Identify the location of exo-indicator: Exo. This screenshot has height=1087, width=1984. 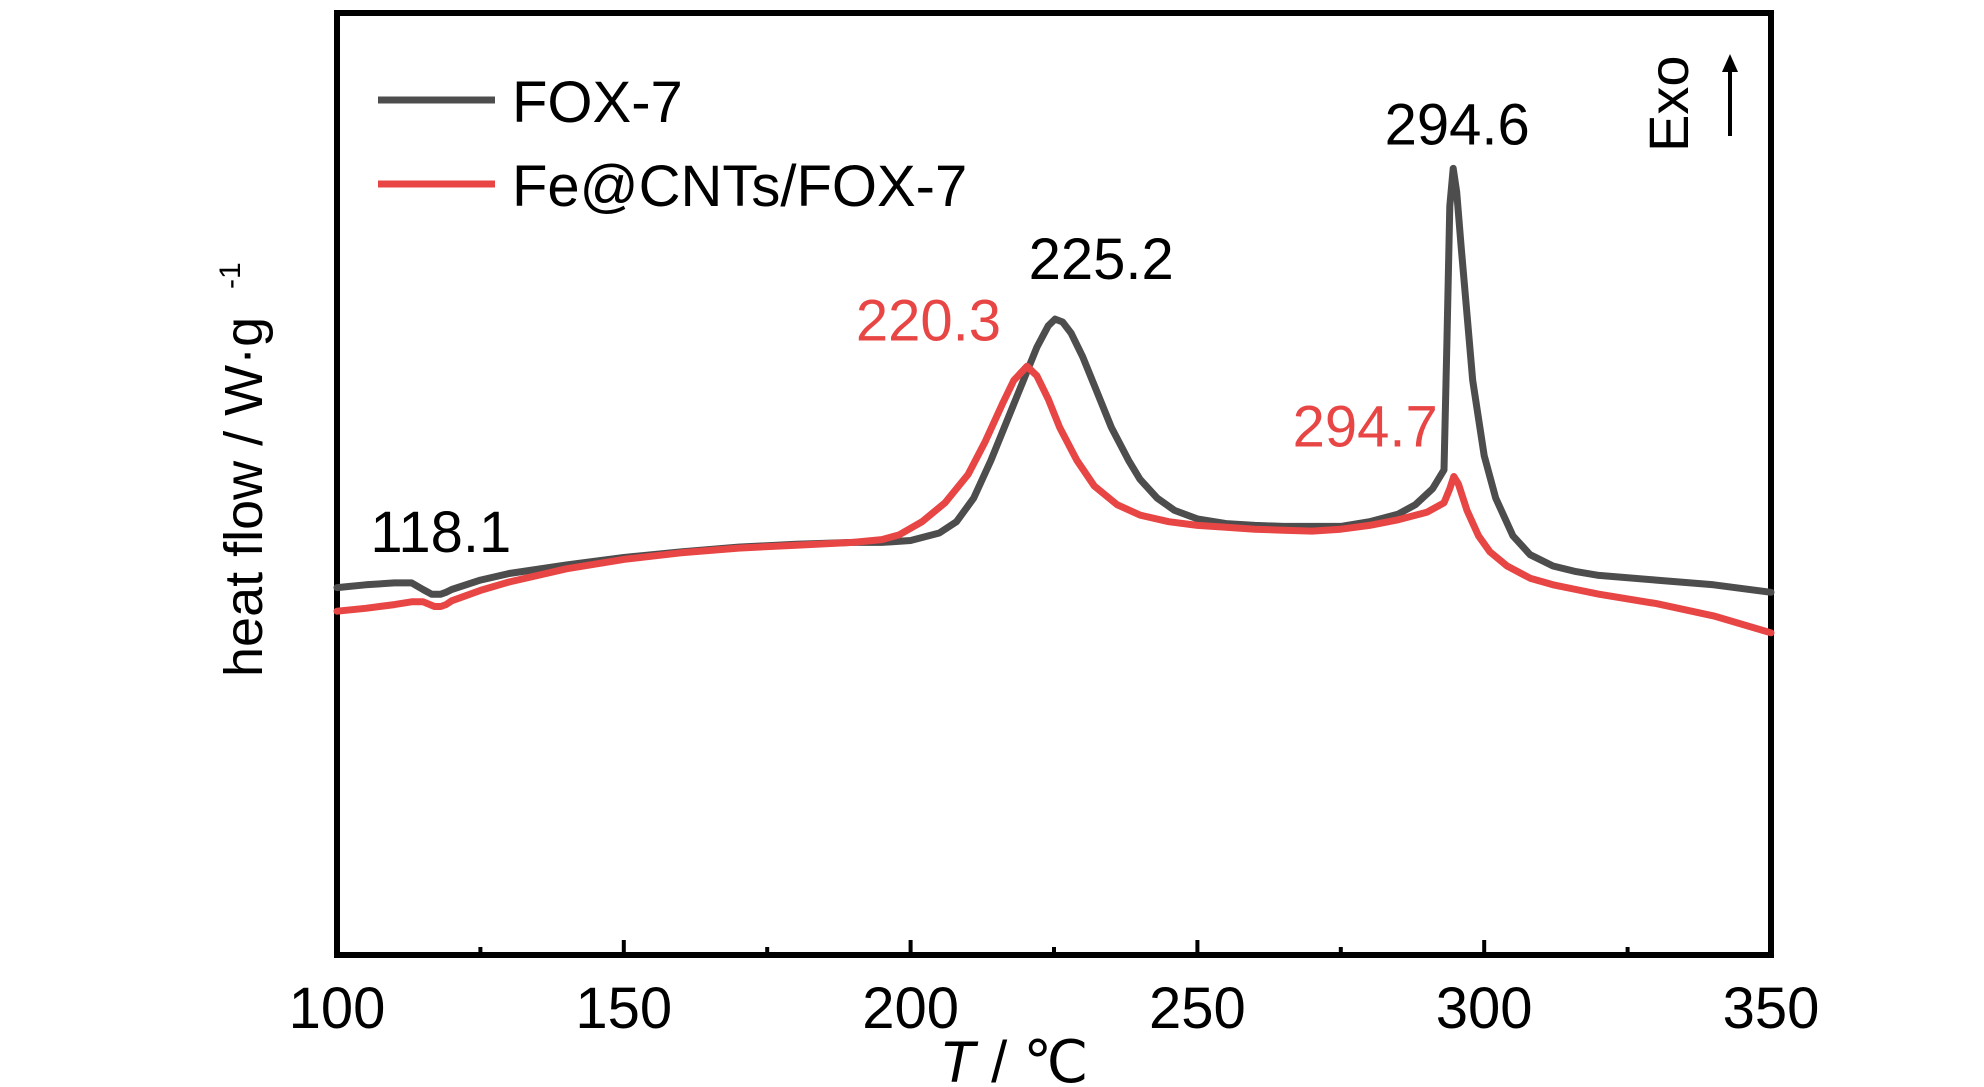
(1687, 103).